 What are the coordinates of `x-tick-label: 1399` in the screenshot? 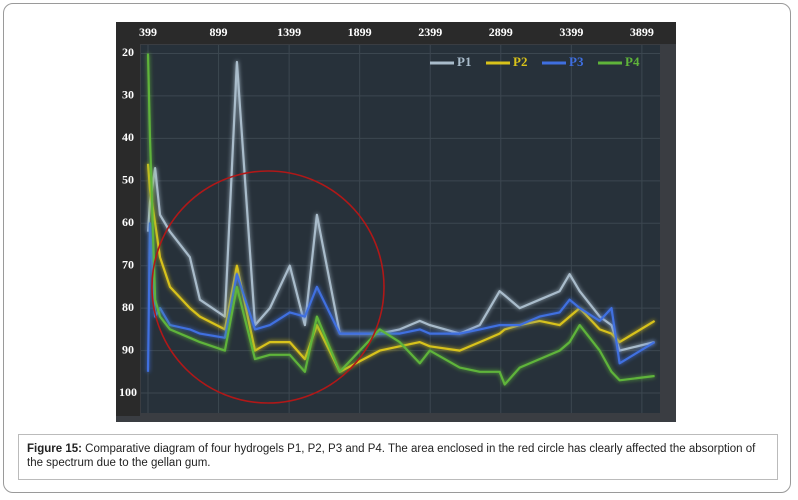 It's located at (289, 32).